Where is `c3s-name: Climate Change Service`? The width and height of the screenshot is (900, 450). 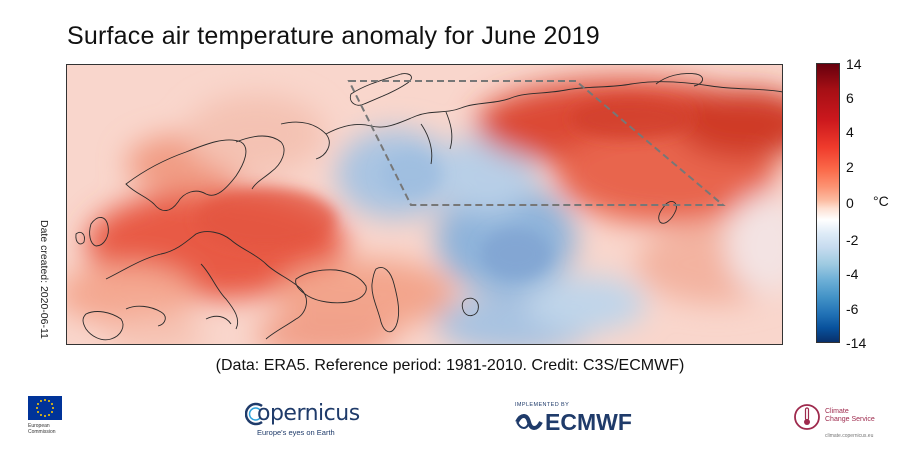 c3s-name: Climate Change Service is located at coordinates (850, 416).